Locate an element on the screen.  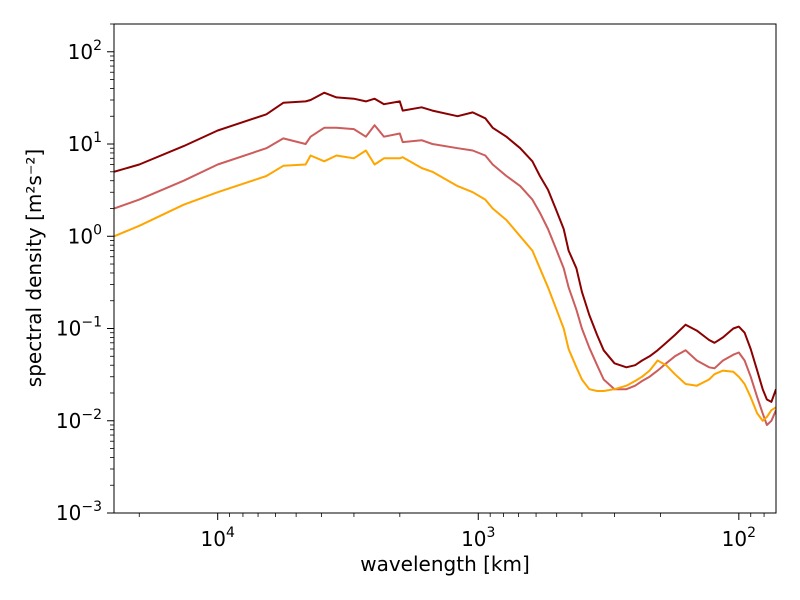
x-tick-label: 10² is located at coordinates (739, 538).